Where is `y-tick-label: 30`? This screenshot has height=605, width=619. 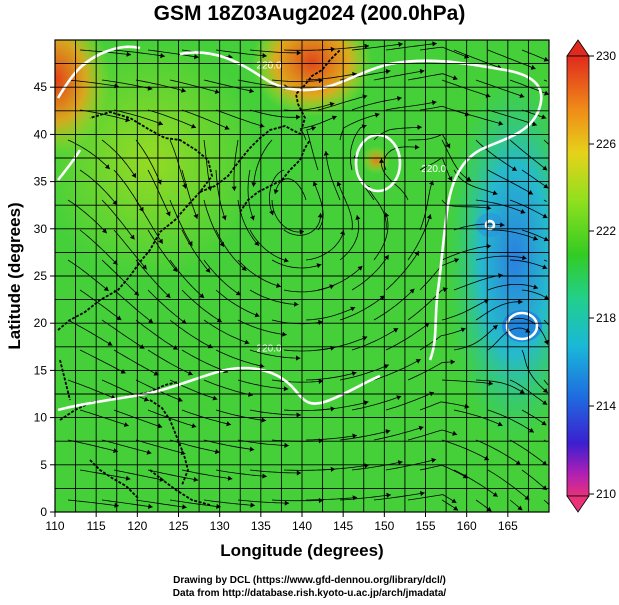 y-tick-label: 30 is located at coordinates (41, 229).